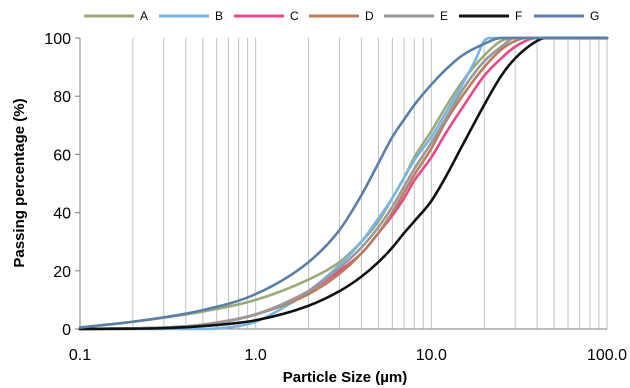 The height and width of the screenshot is (388, 630). I want to click on y-tick-label: 20, so click(62, 272).